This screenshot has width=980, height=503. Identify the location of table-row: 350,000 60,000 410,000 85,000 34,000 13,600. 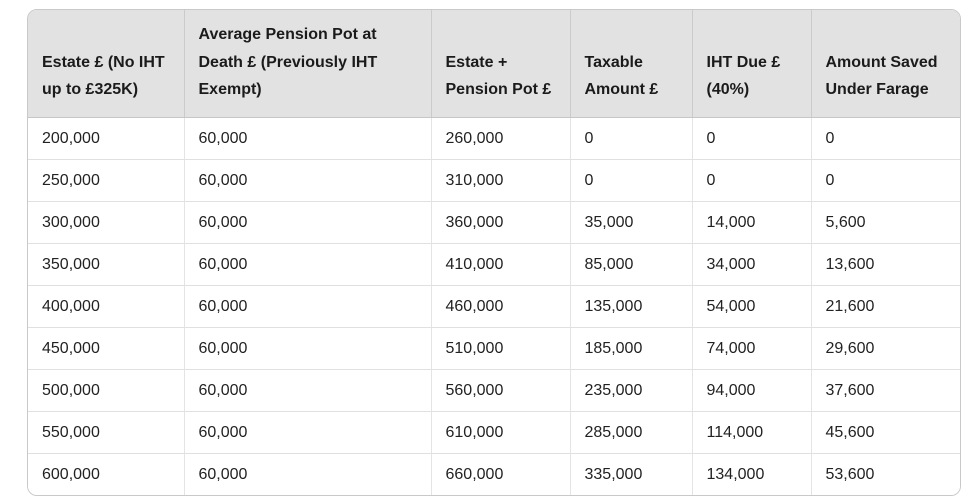
(494, 264).